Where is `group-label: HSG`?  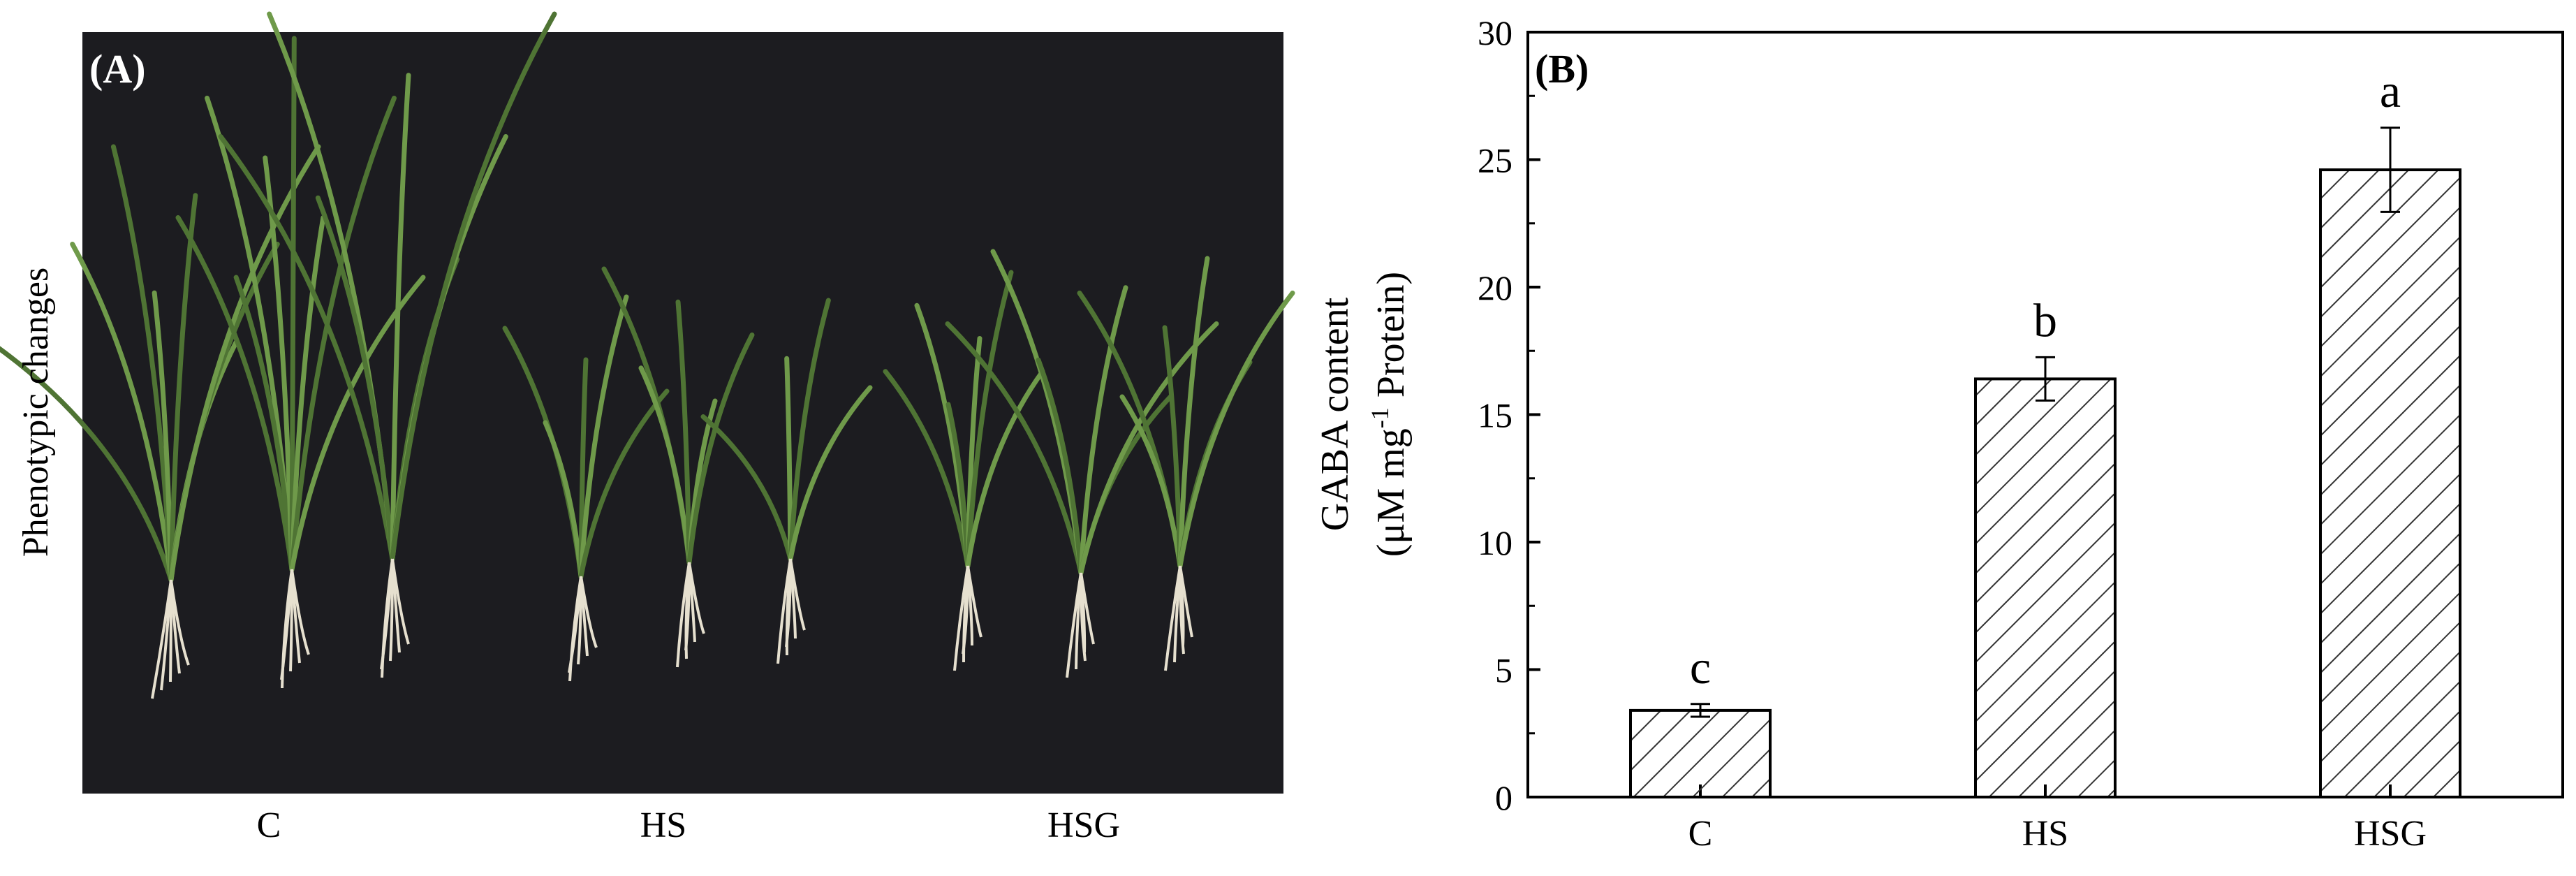
group-label: HSG is located at coordinates (1083, 825).